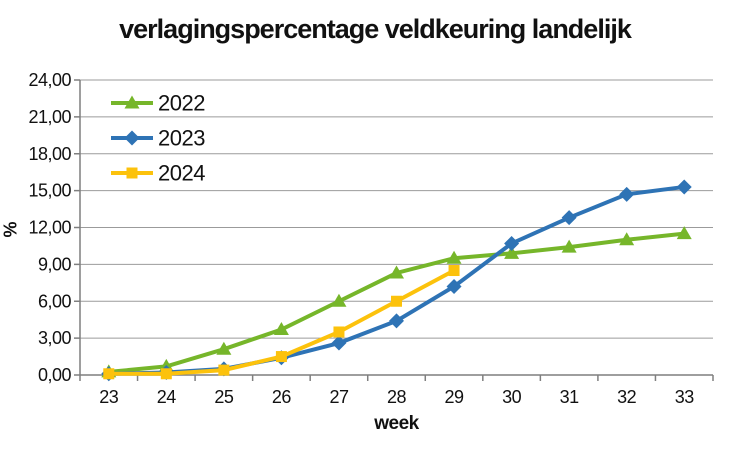 The image size is (750, 452). I want to click on y-tick-label: 15,00, so click(49, 191).